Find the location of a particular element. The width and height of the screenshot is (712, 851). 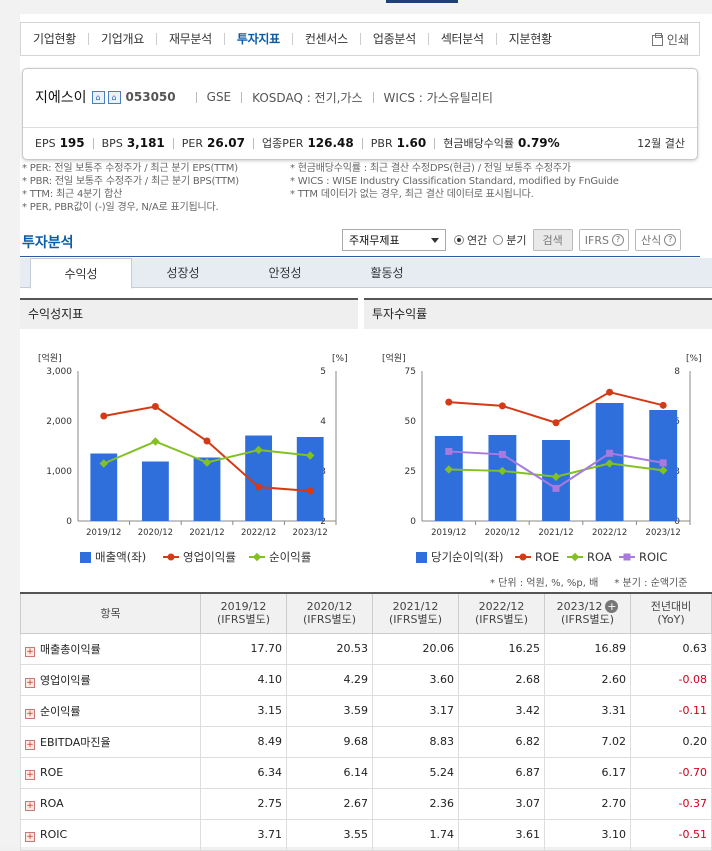

row-label-cell: + 순이익률 is located at coordinates (110, 711).